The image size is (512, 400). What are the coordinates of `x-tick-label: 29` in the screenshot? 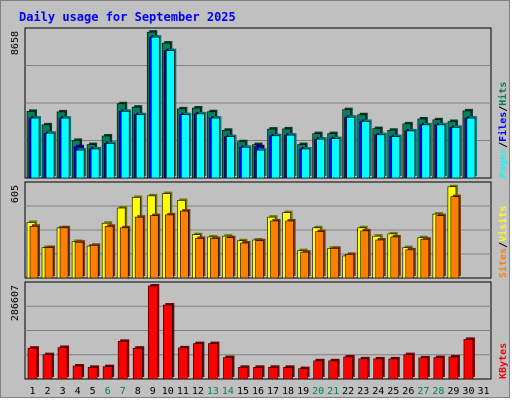 It's located at (453, 391).